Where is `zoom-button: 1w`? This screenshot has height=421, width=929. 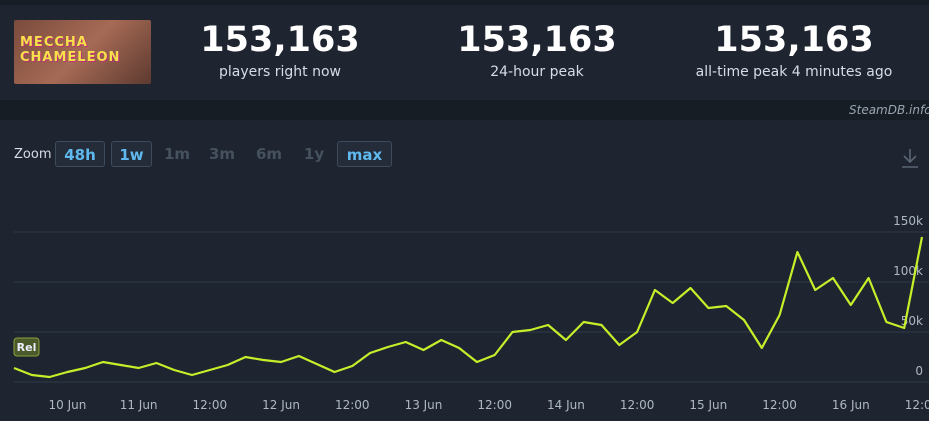
zoom-button: 1w is located at coordinates (131, 154).